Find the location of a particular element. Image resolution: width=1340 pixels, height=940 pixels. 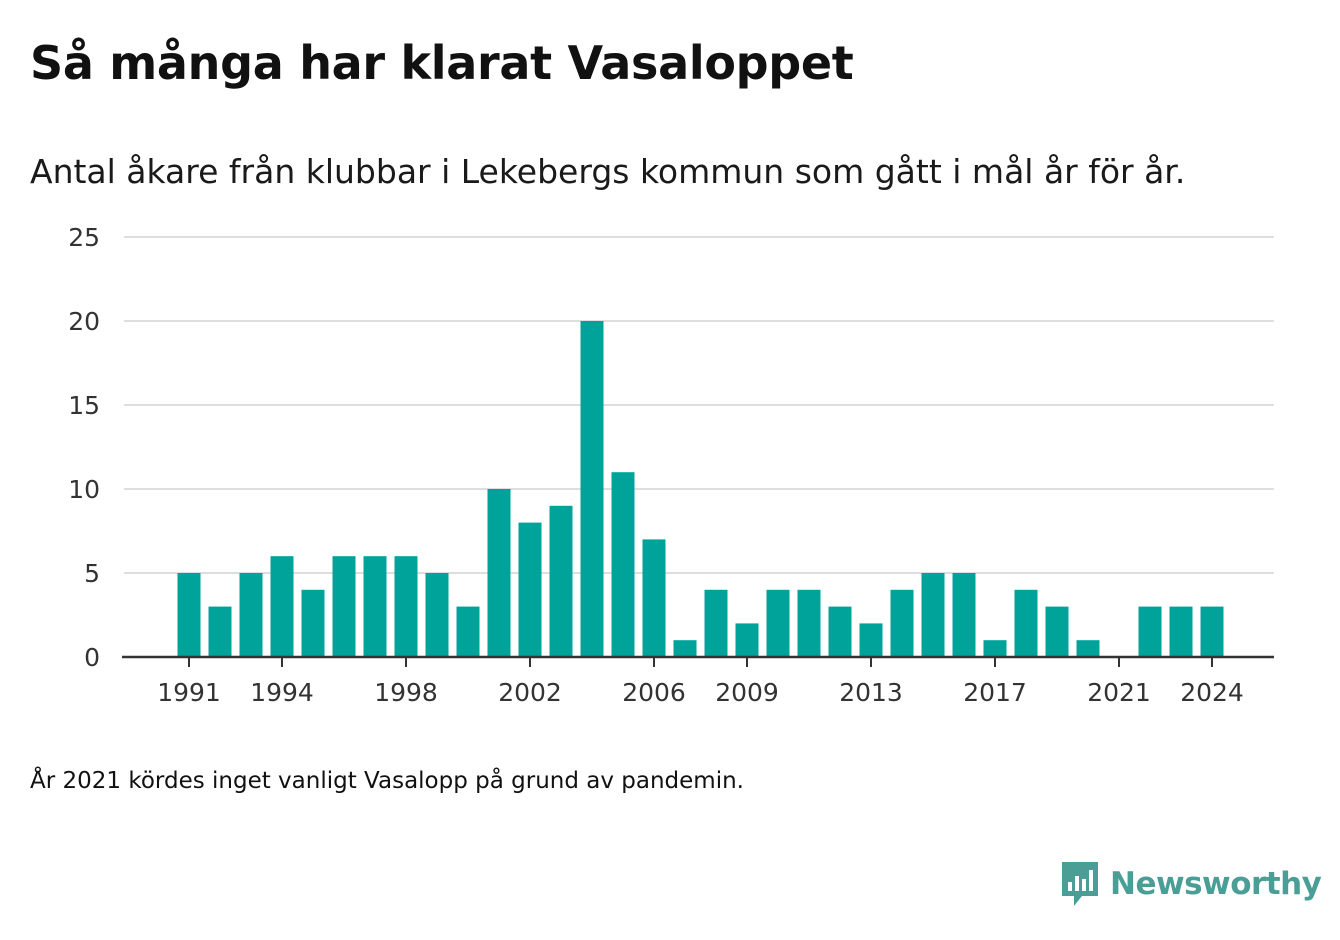

brand-logo: Newsworthy is located at coordinates (1191, 884).